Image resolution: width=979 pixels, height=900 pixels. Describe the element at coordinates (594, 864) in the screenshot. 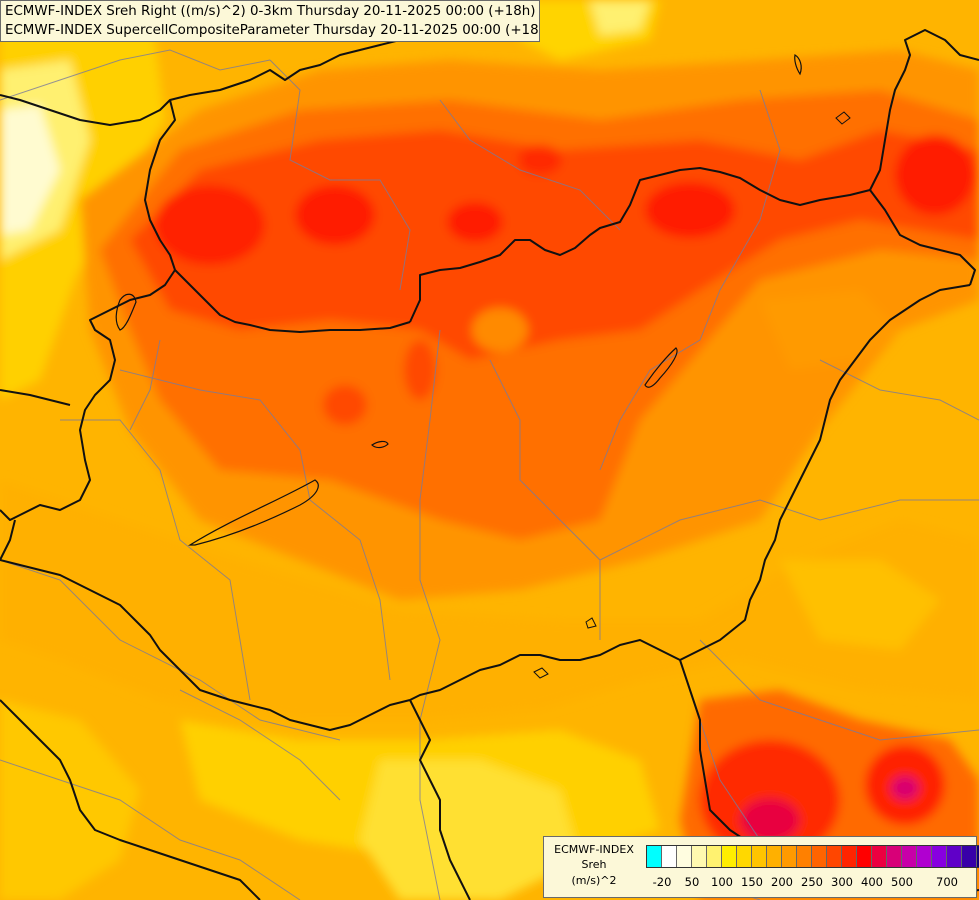

I see `legend-variable: Sreh` at that location.